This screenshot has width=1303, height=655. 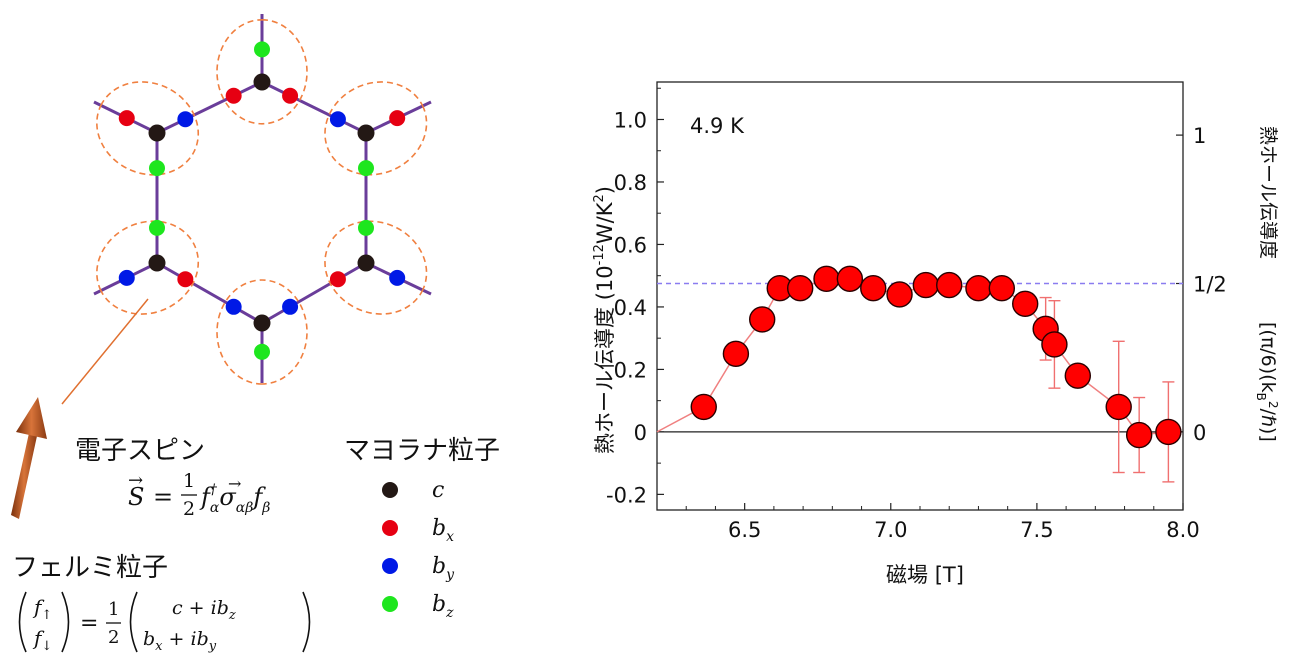 I want to click on fermion-f-down: f↓, so click(x=42, y=640).